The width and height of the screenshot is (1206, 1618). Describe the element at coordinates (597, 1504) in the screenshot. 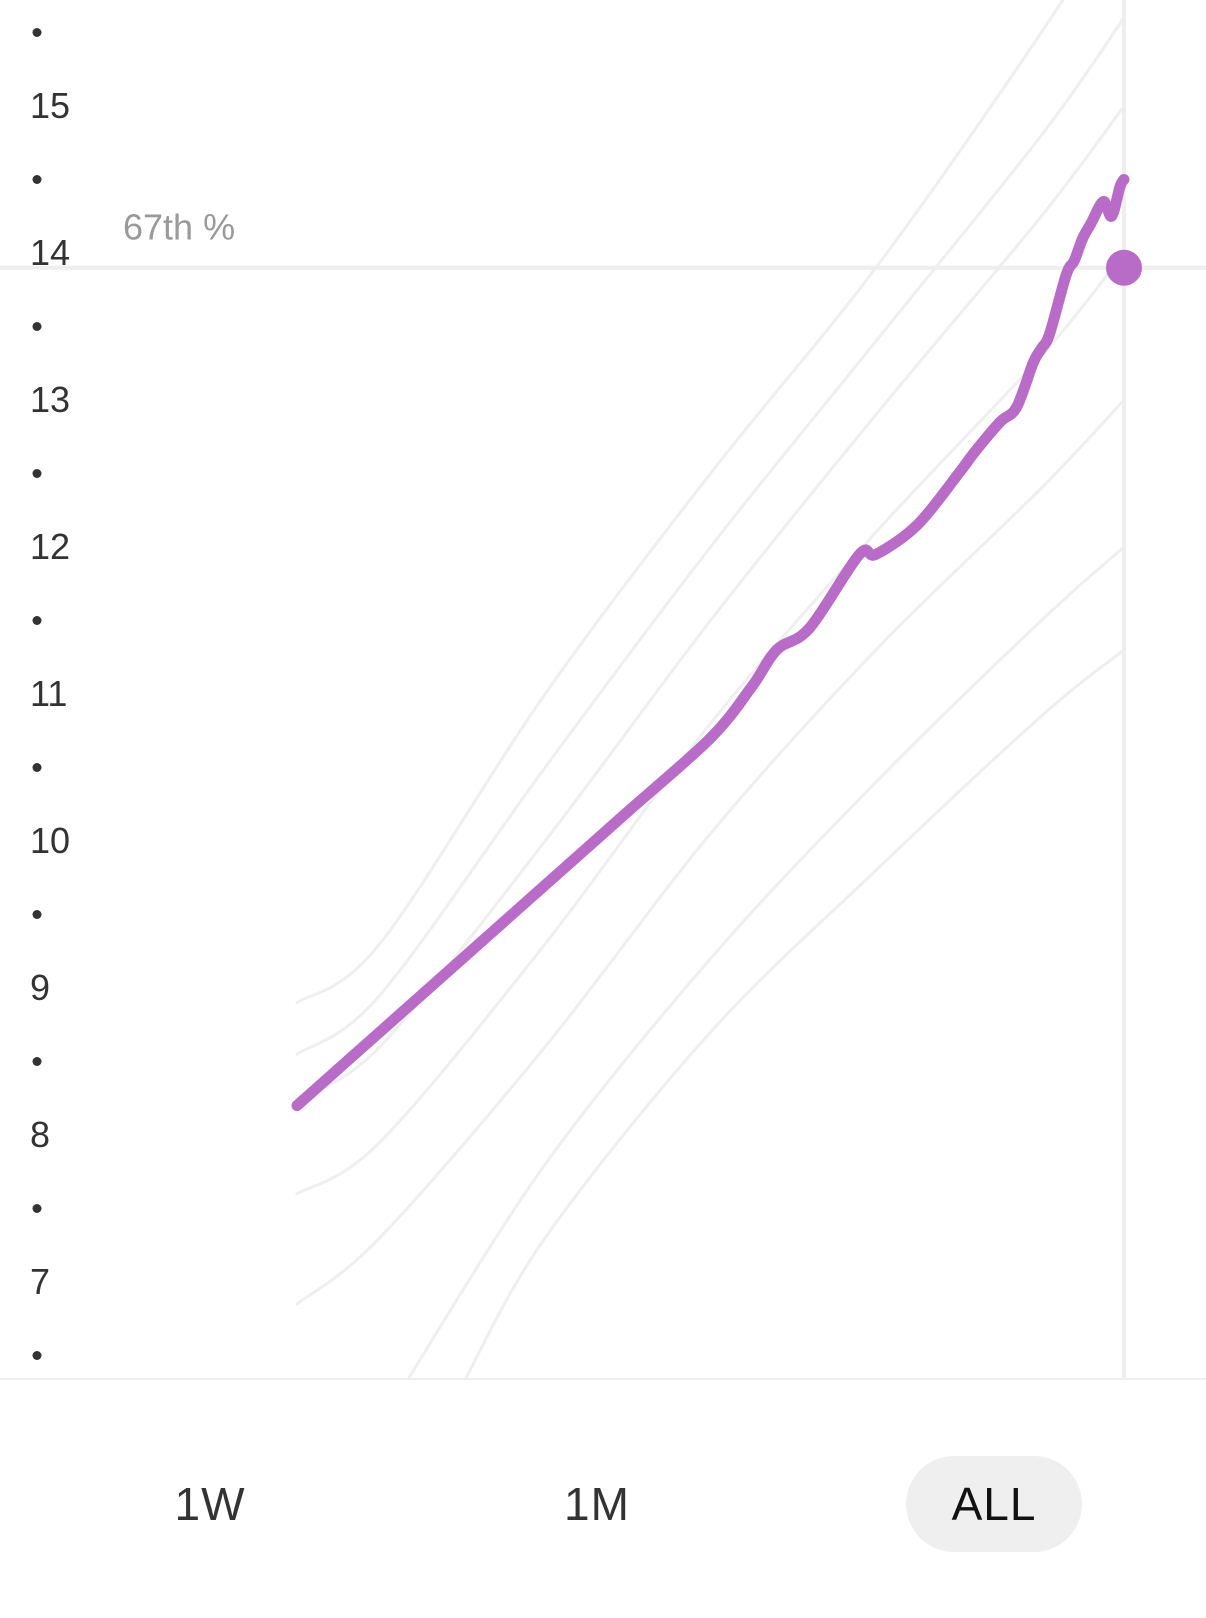

I see `range-button-1m: 1M` at that location.